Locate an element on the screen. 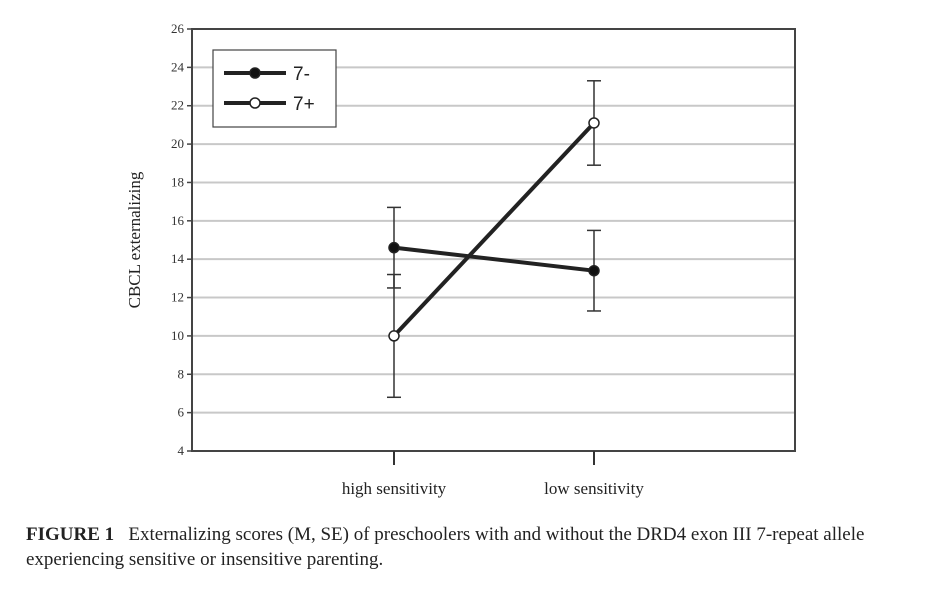 Image resolution: width=942 pixels, height=614 pixels. y-tick-label: 24 is located at coordinates (178, 66).